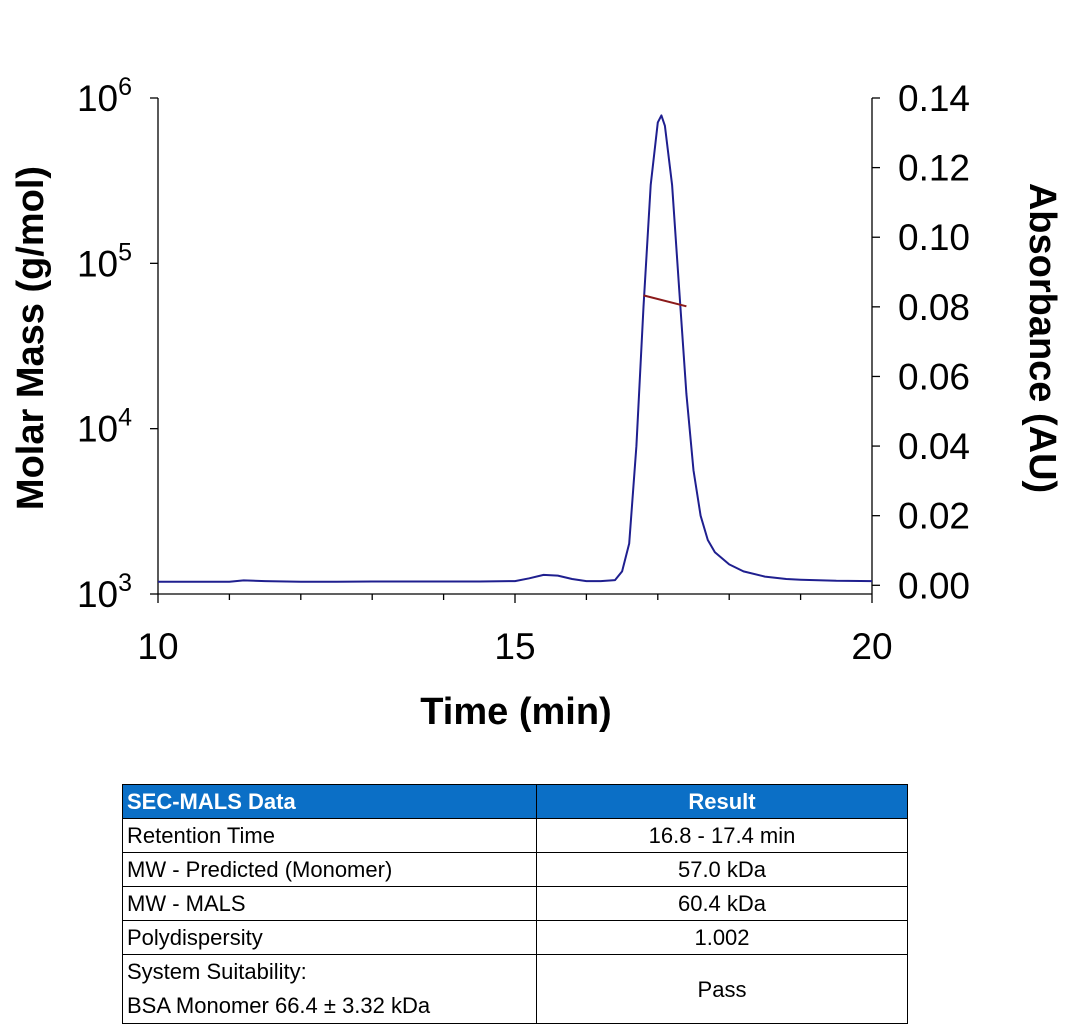 This screenshot has width=1072, height=1028. I want to click on right-y-axis-title: Absorbance (AU), so click(1042, 338).